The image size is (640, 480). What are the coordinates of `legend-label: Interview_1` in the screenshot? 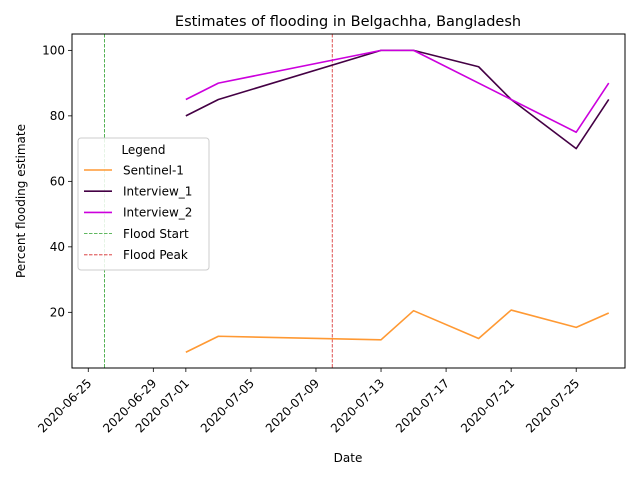 It's located at (157, 192).